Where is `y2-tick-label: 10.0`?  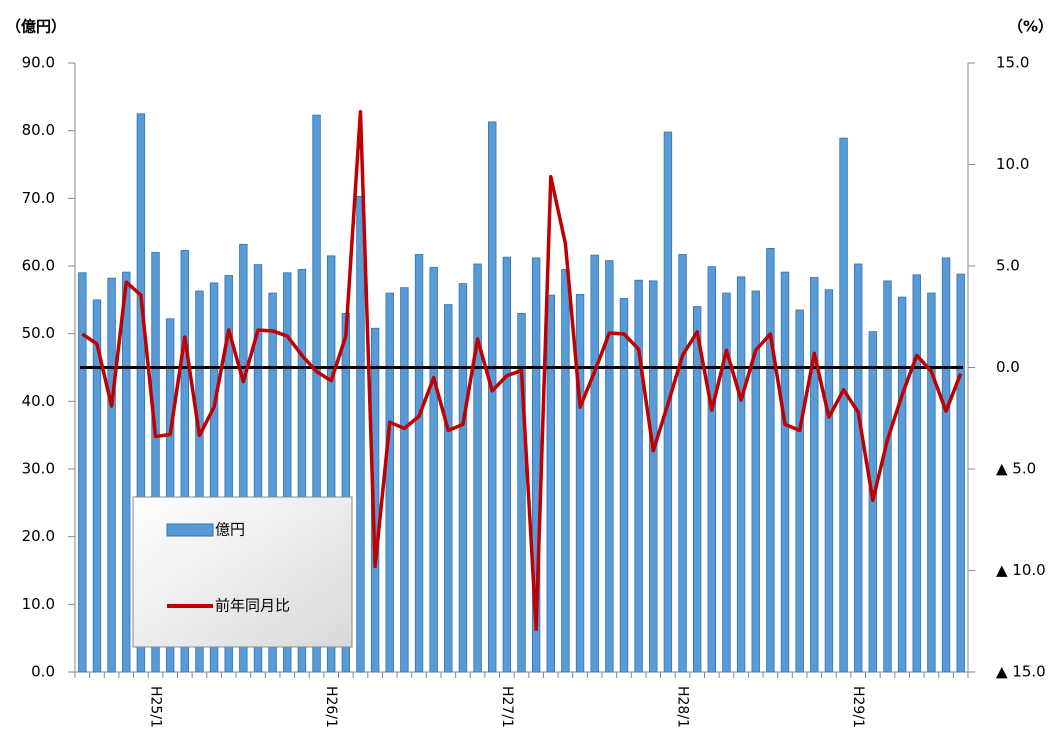
y2-tick-label: 10.0 is located at coordinates (1012, 164).